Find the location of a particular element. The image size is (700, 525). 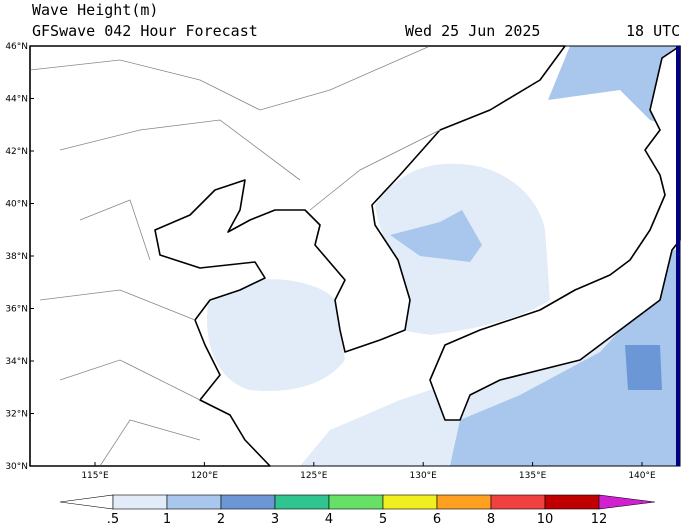

colorbar-label: 8 is located at coordinates (491, 518).